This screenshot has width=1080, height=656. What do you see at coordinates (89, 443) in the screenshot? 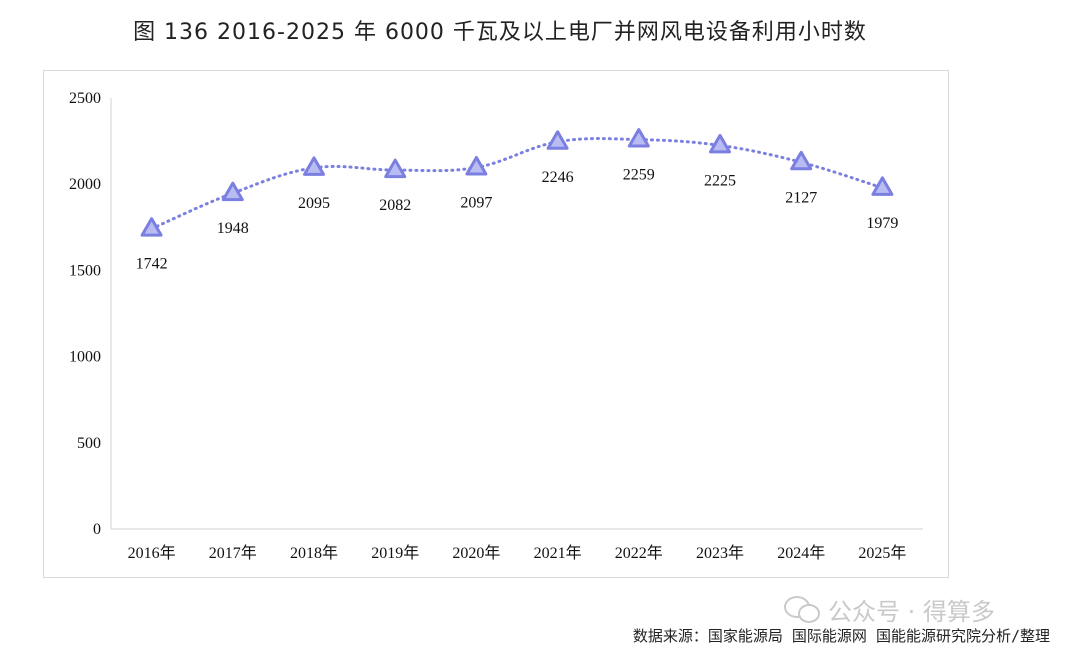
I see `y-tick-label: 500` at bounding box center [89, 443].